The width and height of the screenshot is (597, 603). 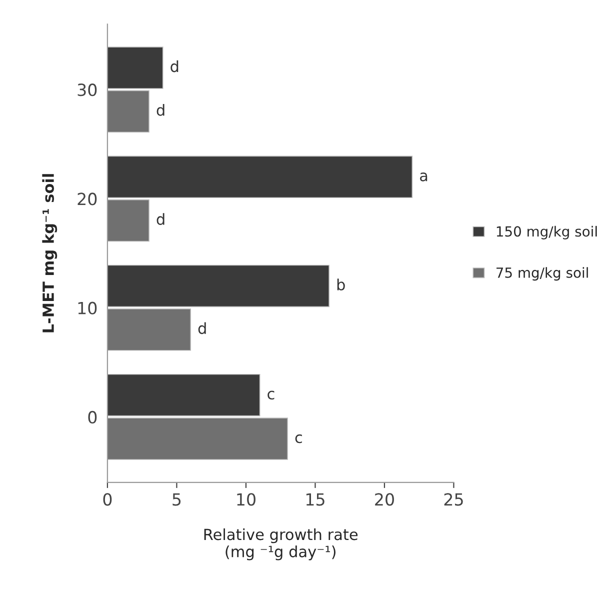 What do you see at coordinates (384, 499) in the screenshot?
I see `x-tick-label: 20` at bounding box center [384, 499].